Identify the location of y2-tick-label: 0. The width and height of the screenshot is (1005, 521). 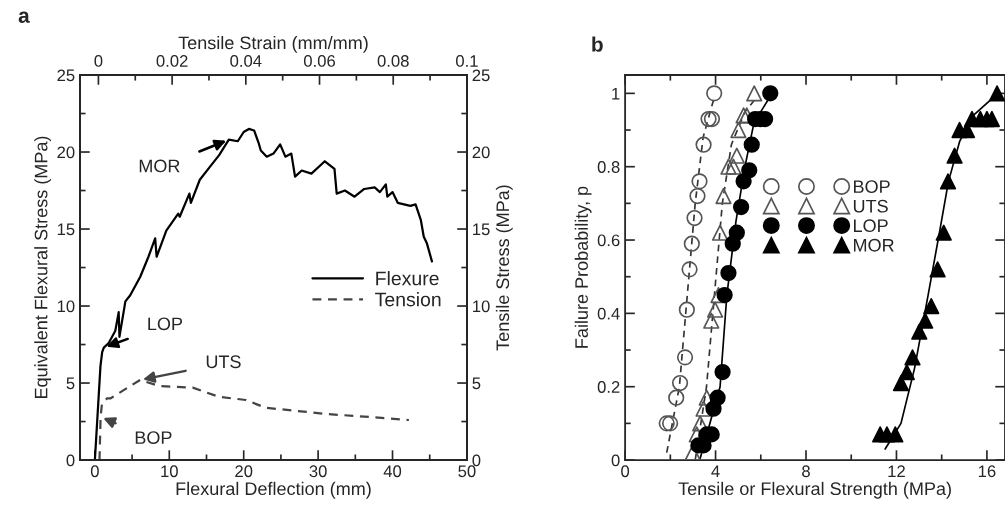
(476, 460).